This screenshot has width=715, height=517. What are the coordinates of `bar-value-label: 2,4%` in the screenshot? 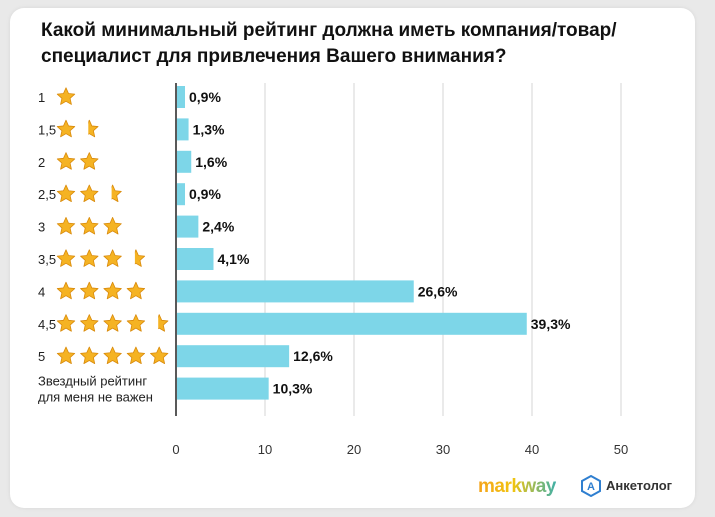 It's located at (218, 227).